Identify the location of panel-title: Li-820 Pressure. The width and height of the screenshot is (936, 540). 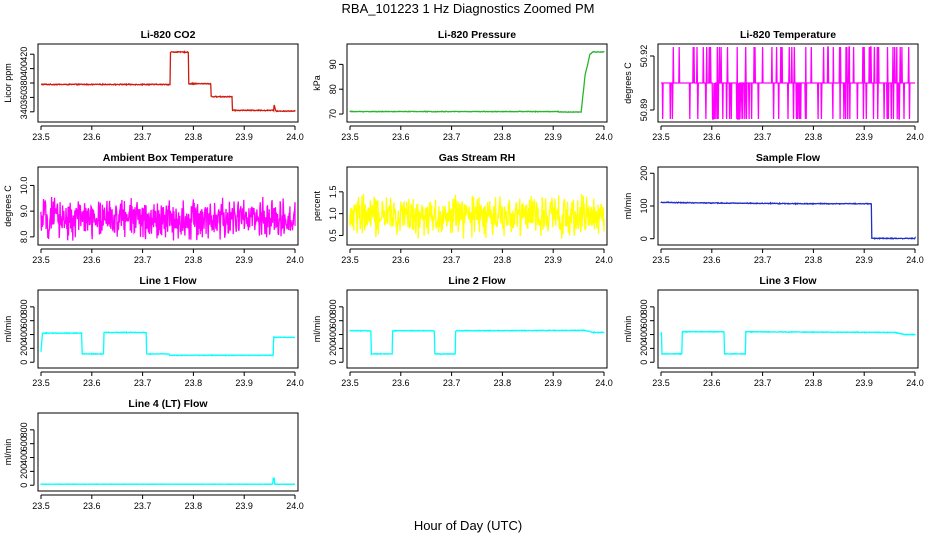
(477, 35).